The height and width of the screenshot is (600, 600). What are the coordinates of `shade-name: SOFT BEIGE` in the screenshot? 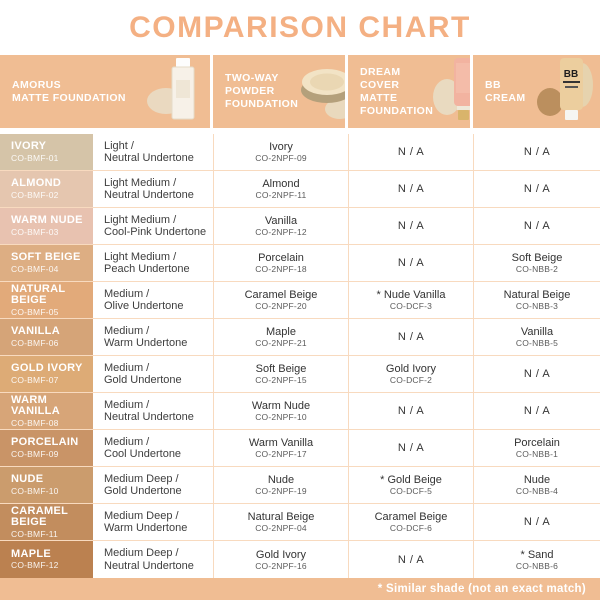 It's located at (46, 257).